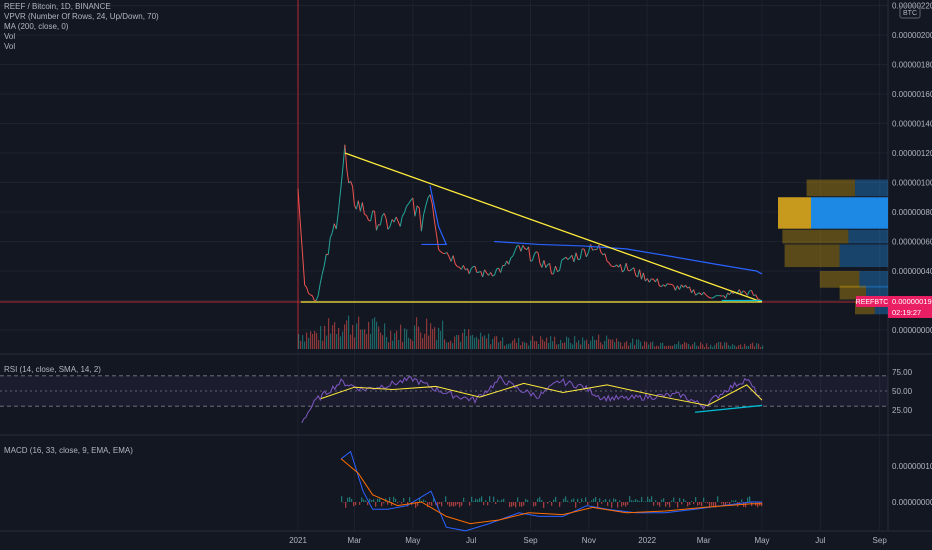 The image size is (932, 550). Describe the element at coordinates (553, 227) in the screenshot. I see `descending-trendline` at that location.